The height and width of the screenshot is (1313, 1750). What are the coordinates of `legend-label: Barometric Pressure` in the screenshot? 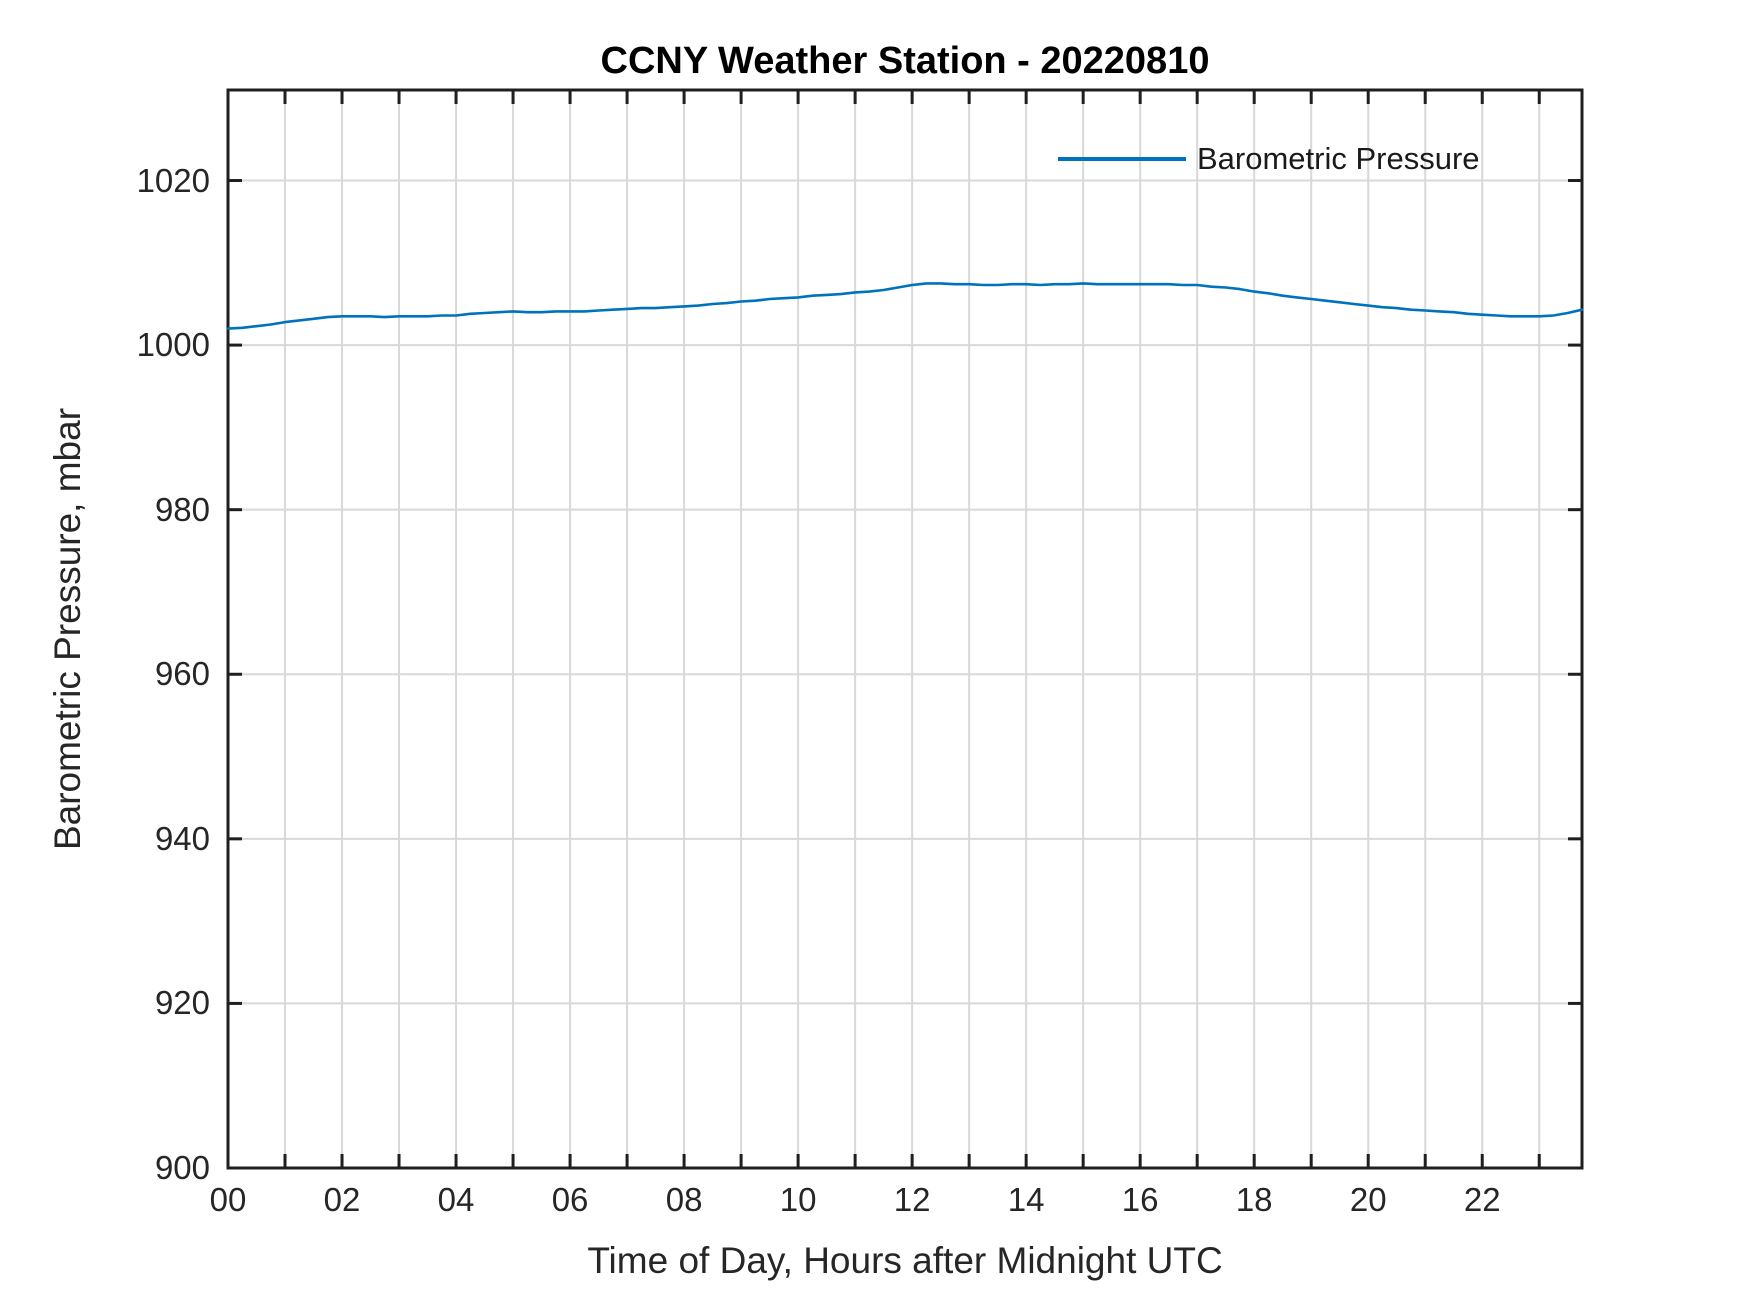 It's located at (1338, 158).